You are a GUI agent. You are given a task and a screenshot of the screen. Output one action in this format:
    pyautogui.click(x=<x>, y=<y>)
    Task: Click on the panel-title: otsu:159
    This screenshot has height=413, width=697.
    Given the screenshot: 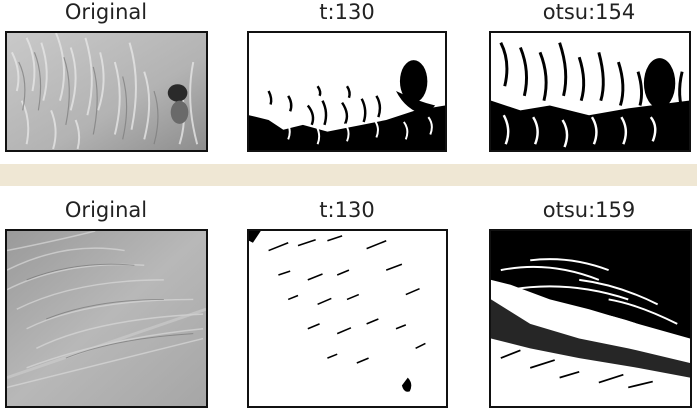 What is the action you would take?
    pyautogui.click(x=589, y=210)
    